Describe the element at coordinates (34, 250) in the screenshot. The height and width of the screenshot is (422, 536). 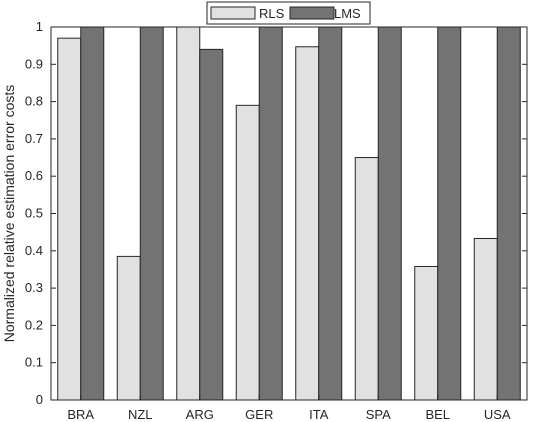
I see `y-tick-label: 0.4` at that location.